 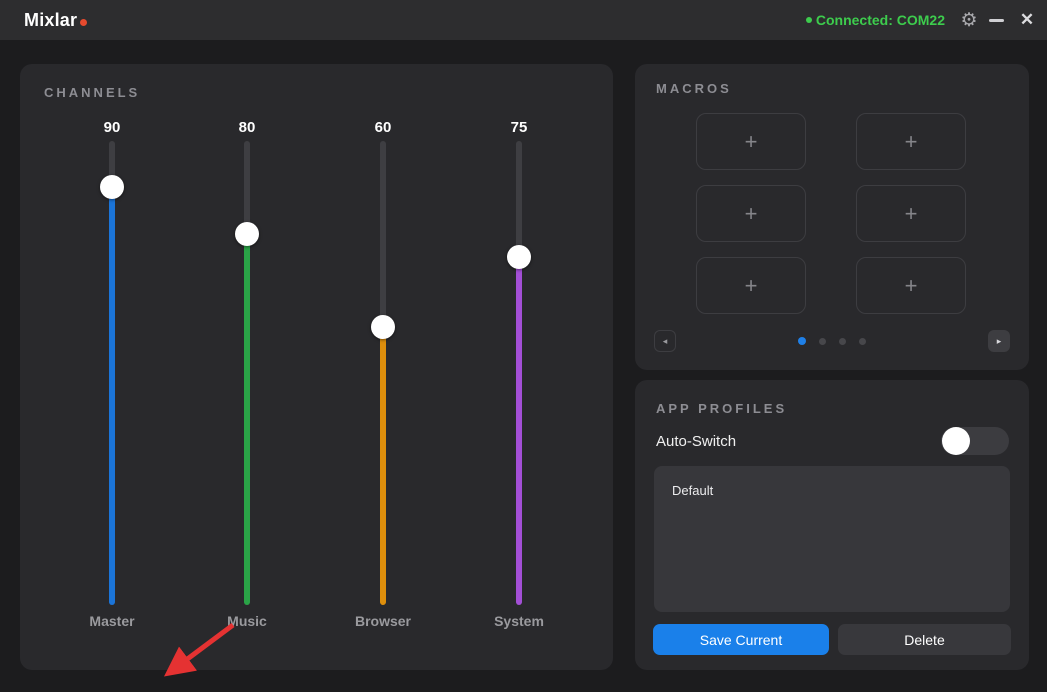 I want to click on macros-next-button: ▸, so click(x=999, y=341).